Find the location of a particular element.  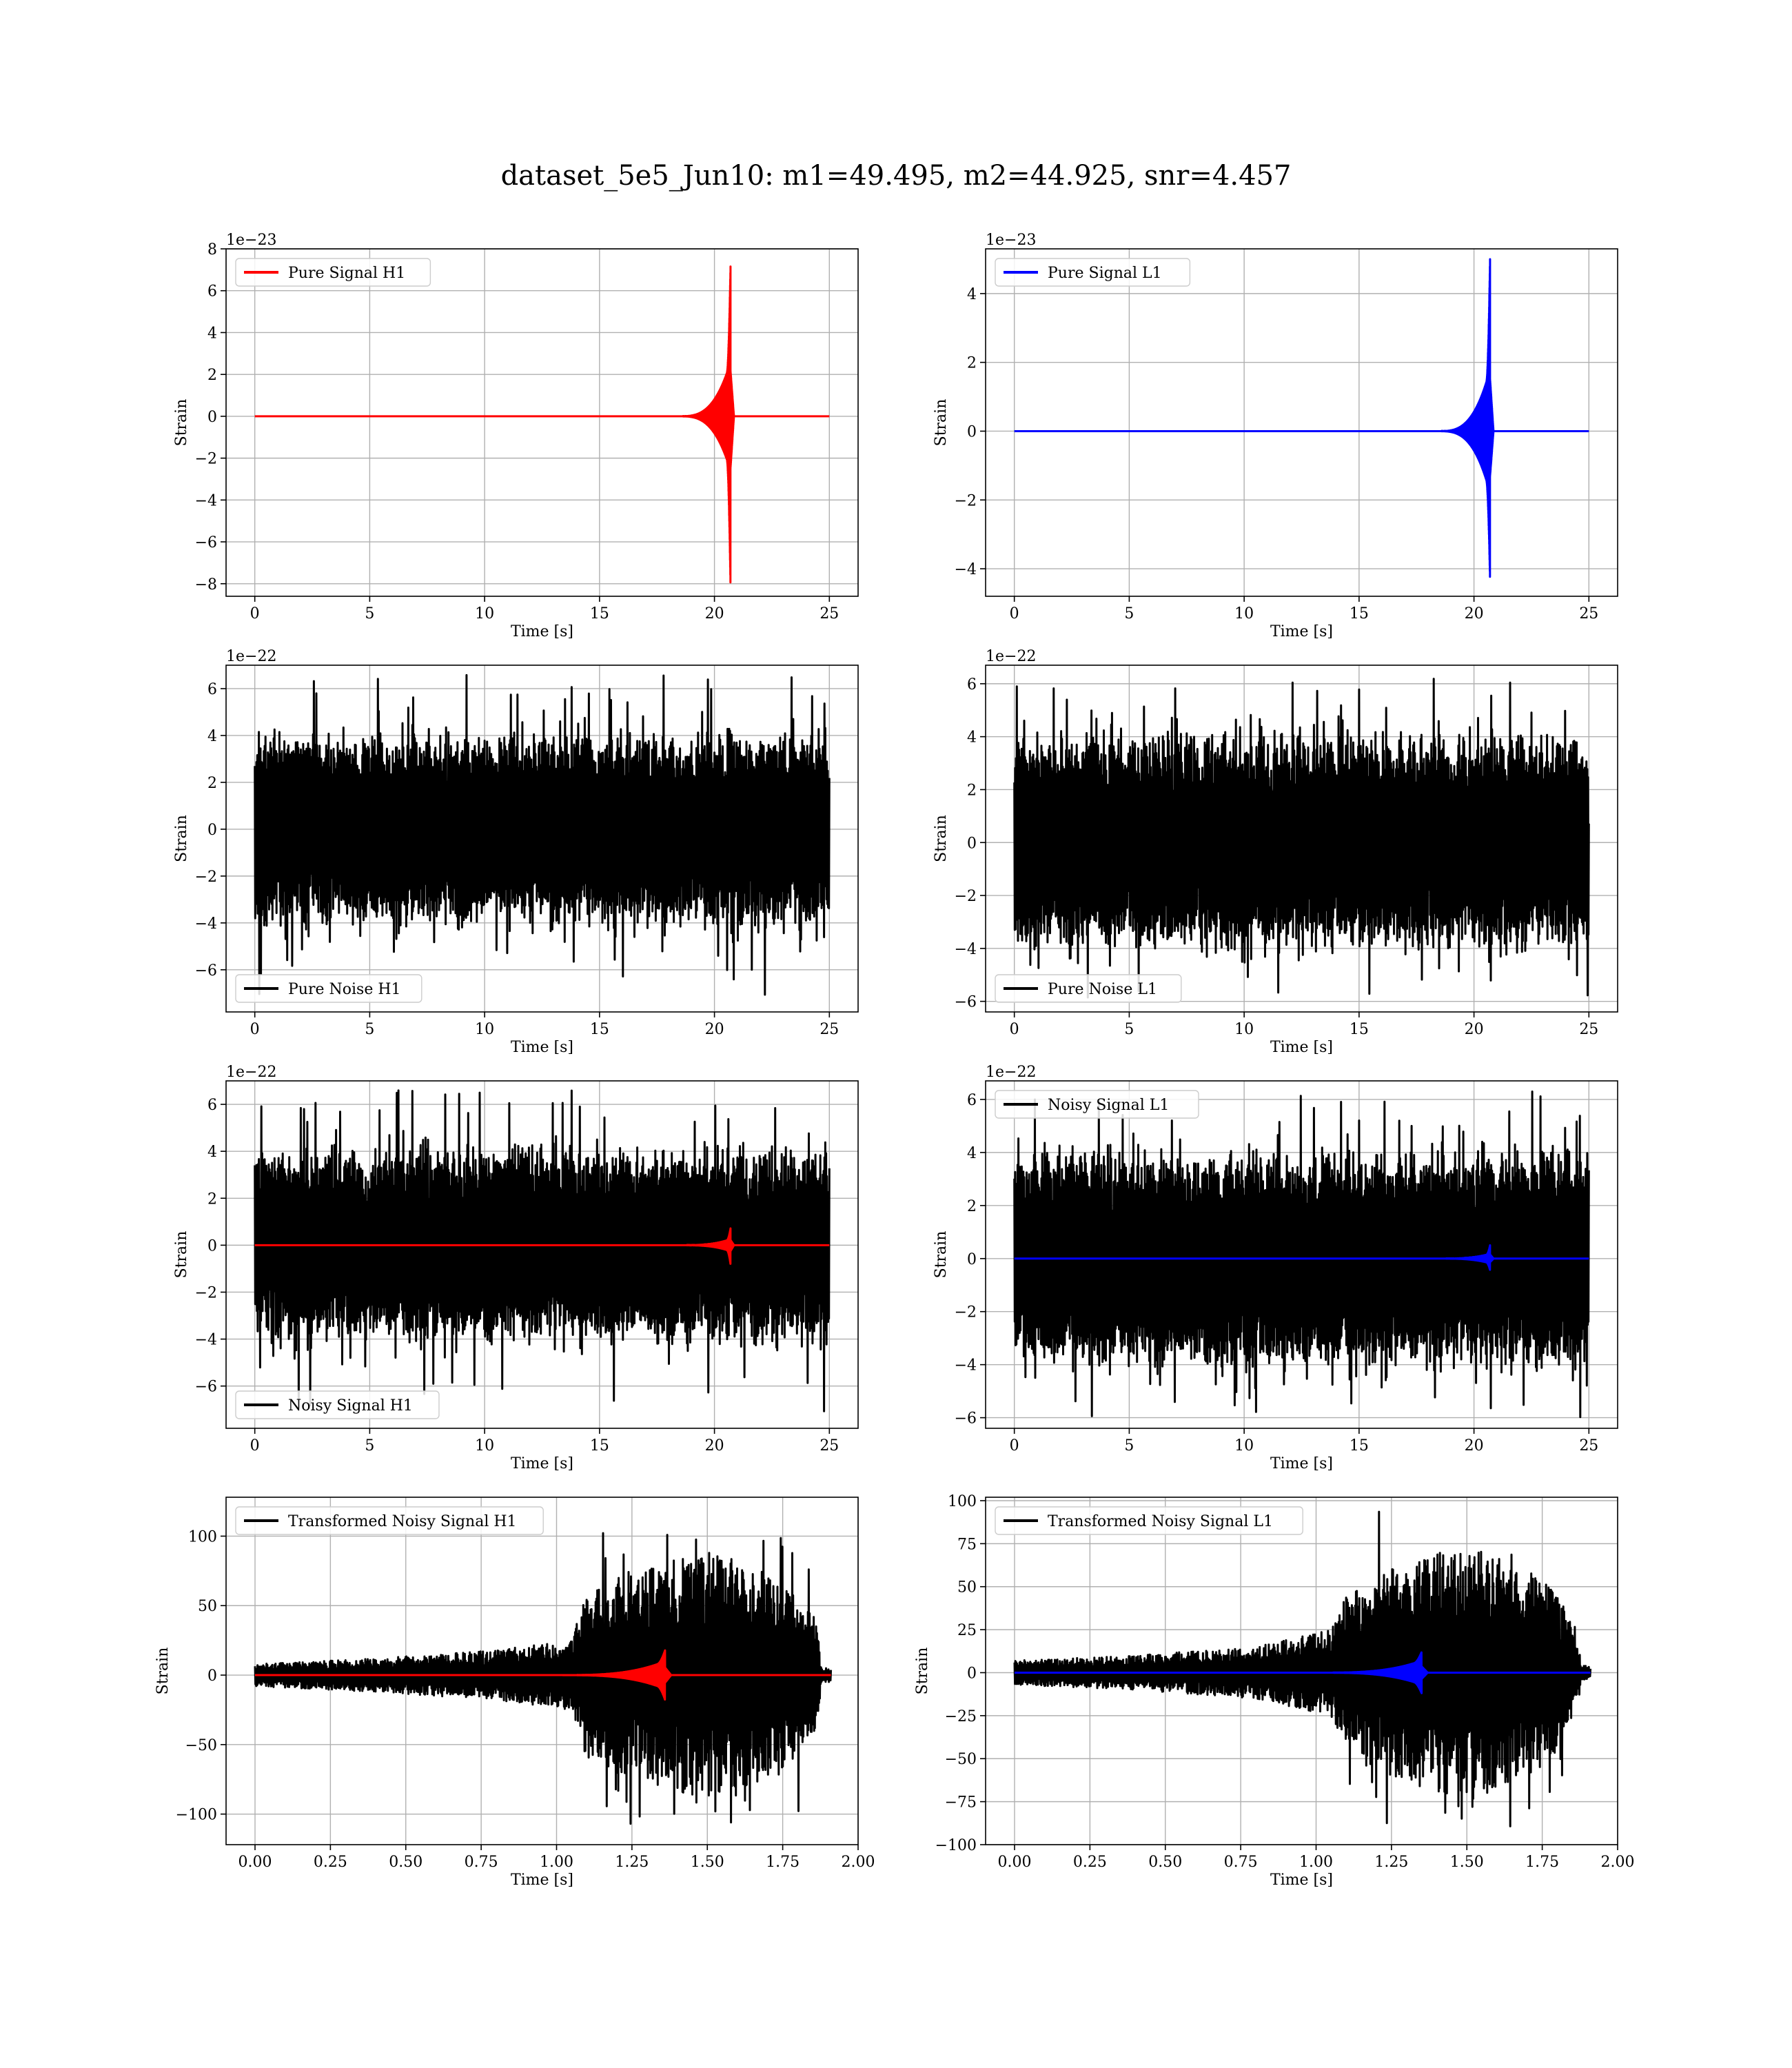

x-tick-label: 0.00 is located at coordinates (255, 1862).